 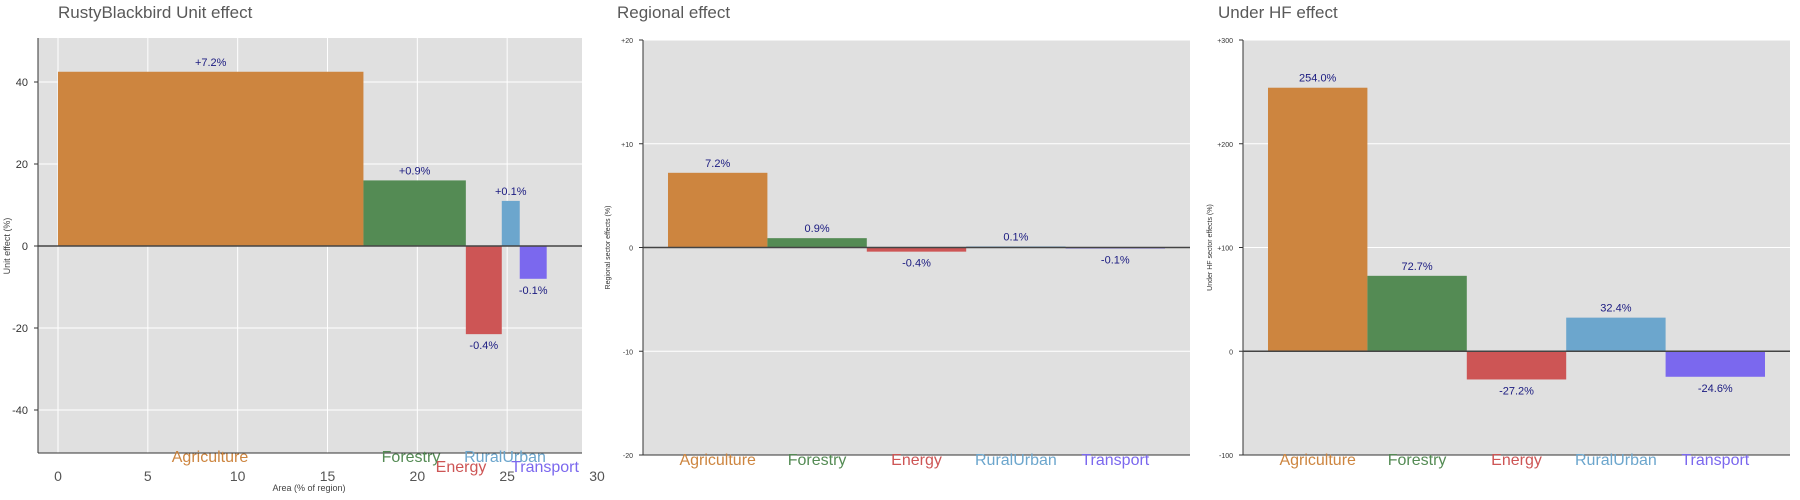 I want to click on y-tick-label: +10, so click(x=627, y=145).